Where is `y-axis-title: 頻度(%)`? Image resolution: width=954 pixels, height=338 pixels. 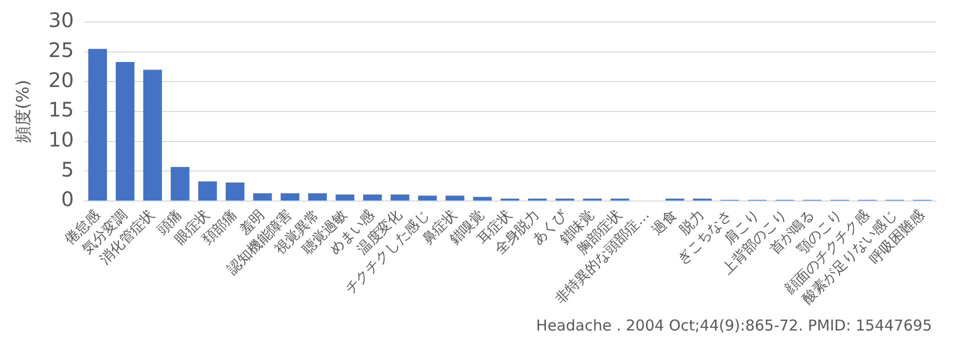
y-axis-title: 頻度(%) is located at coordinates (24, 112).